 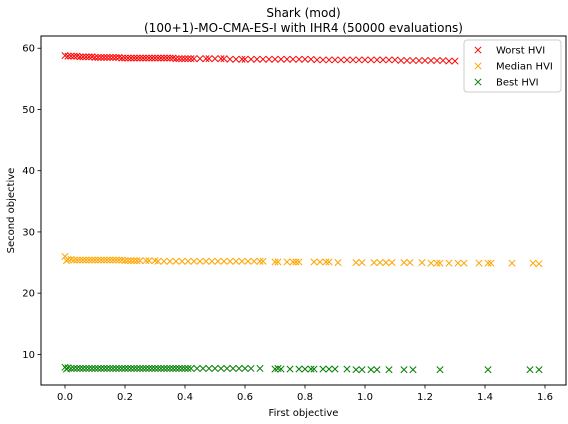 What do you see at coordinates (11, 211) in the screenshot?
I see `y-axis-label: Second objective` at bounding box center [11, 211].